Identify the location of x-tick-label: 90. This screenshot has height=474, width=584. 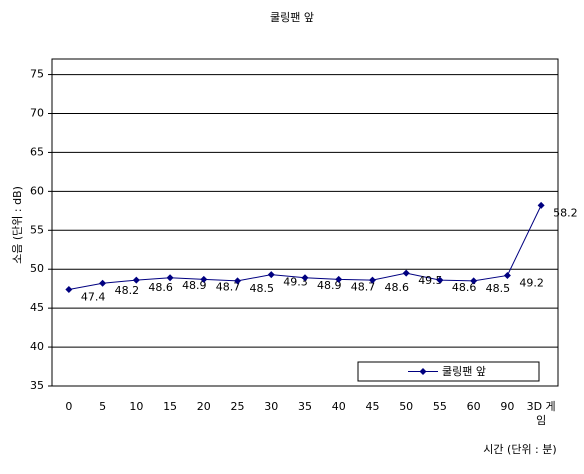
(507, 406).